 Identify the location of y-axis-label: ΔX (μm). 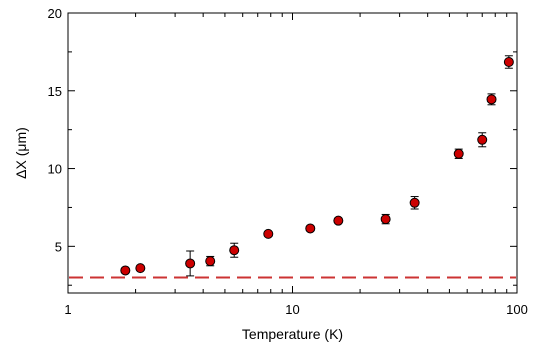
(21, 153).